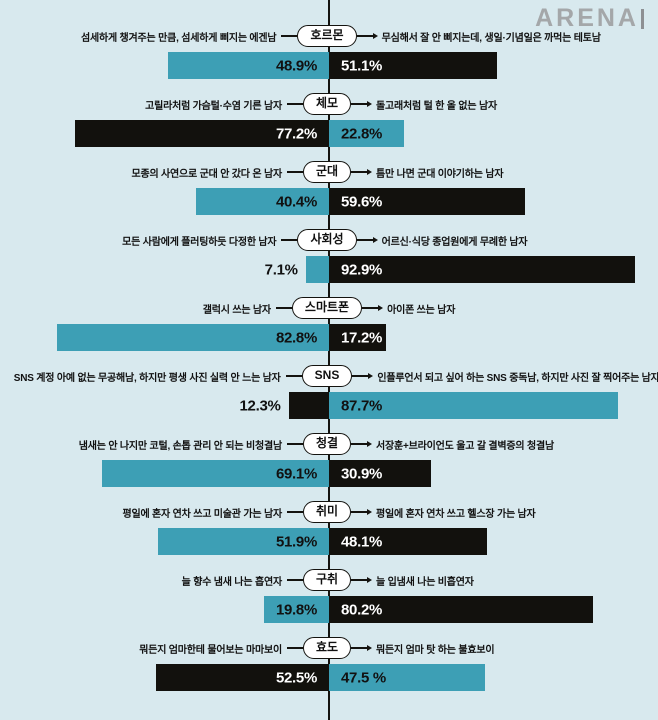  What do you see at coordinates (296, 473) in the screenshot?
I see `left-bar-value: 69.1%` at bounding box center [296, 473].